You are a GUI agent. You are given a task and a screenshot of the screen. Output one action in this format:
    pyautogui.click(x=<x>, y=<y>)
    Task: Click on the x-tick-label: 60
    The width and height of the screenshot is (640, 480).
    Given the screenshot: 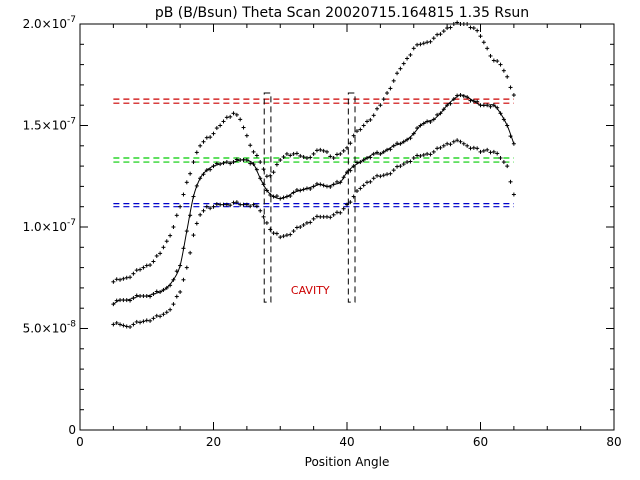 What is the action you would take?
    pyautogui.click(x=480, y=442)
    